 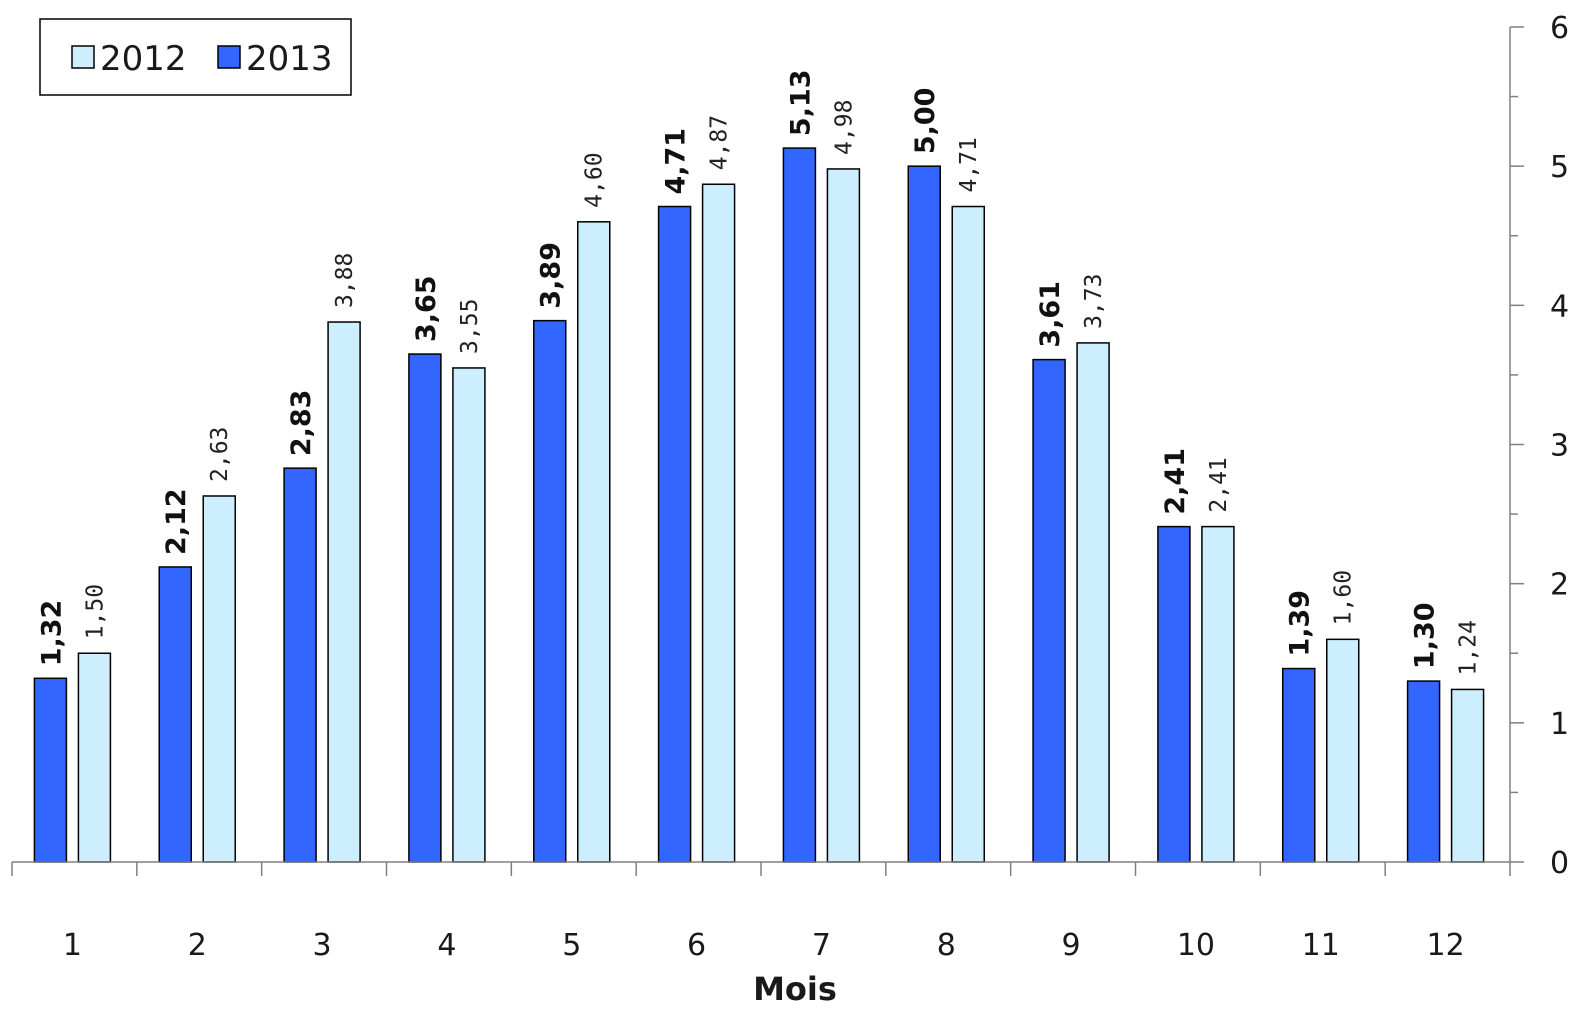 I want to click on y-tick-label-3: 3, so click(x=1559, y=446).